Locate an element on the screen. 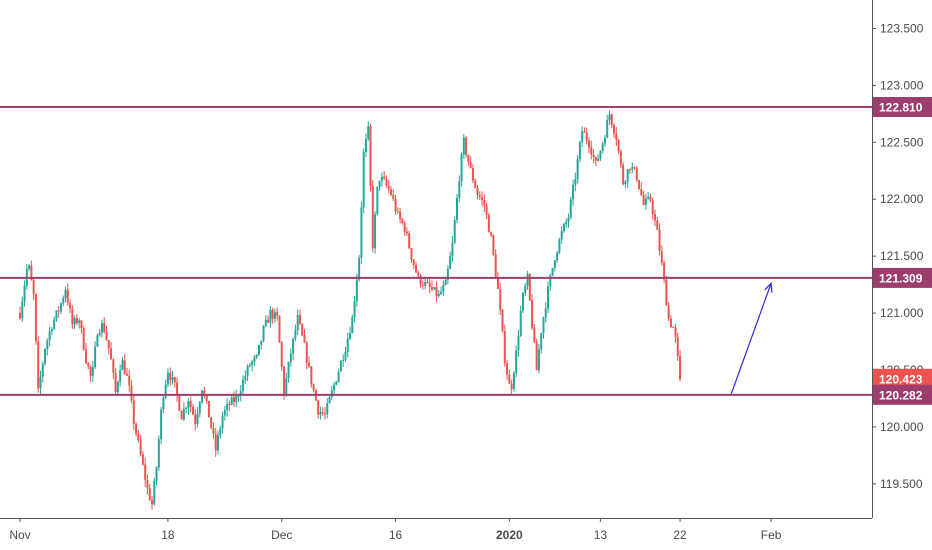 This screenshot has width=932, height=550. level-price-badge is located at coordinates (902, 107).